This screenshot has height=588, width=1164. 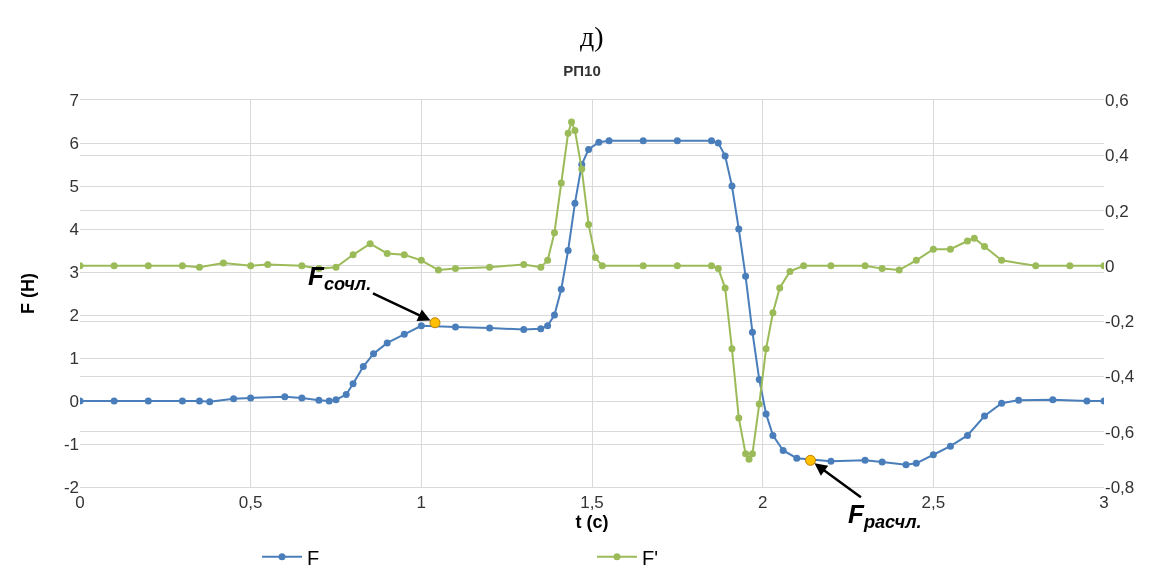 I want to click on y-axis-title: F (Н), so click(x=28, y=293).